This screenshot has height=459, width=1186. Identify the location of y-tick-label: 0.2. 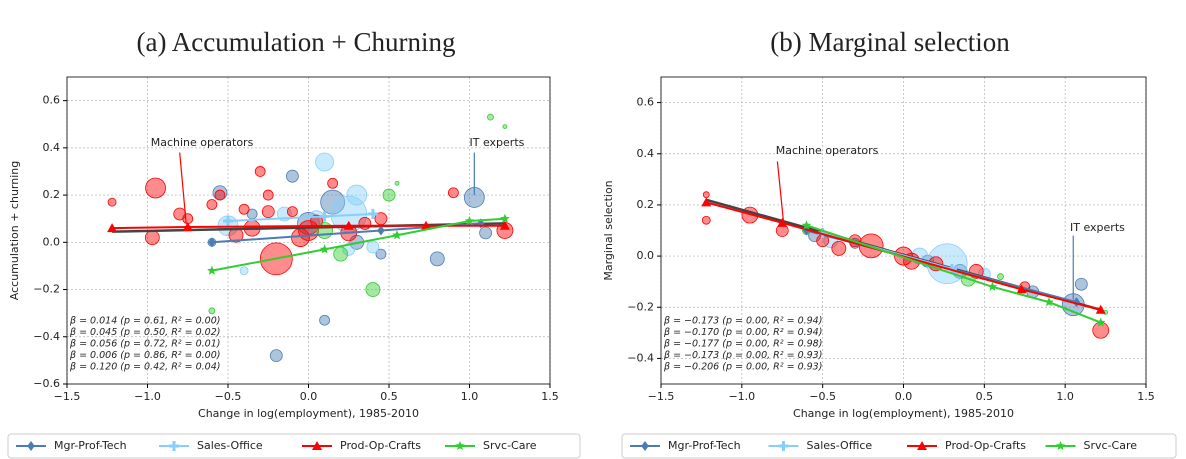
(52, 194).